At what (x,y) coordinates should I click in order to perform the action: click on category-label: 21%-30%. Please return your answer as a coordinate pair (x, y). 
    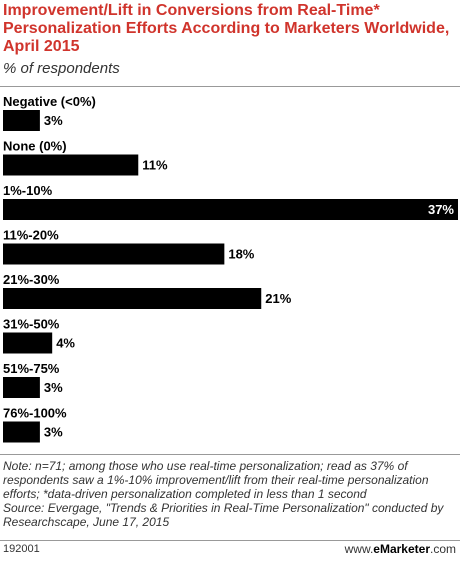
    Looking at the image, I should click on (31, 279).